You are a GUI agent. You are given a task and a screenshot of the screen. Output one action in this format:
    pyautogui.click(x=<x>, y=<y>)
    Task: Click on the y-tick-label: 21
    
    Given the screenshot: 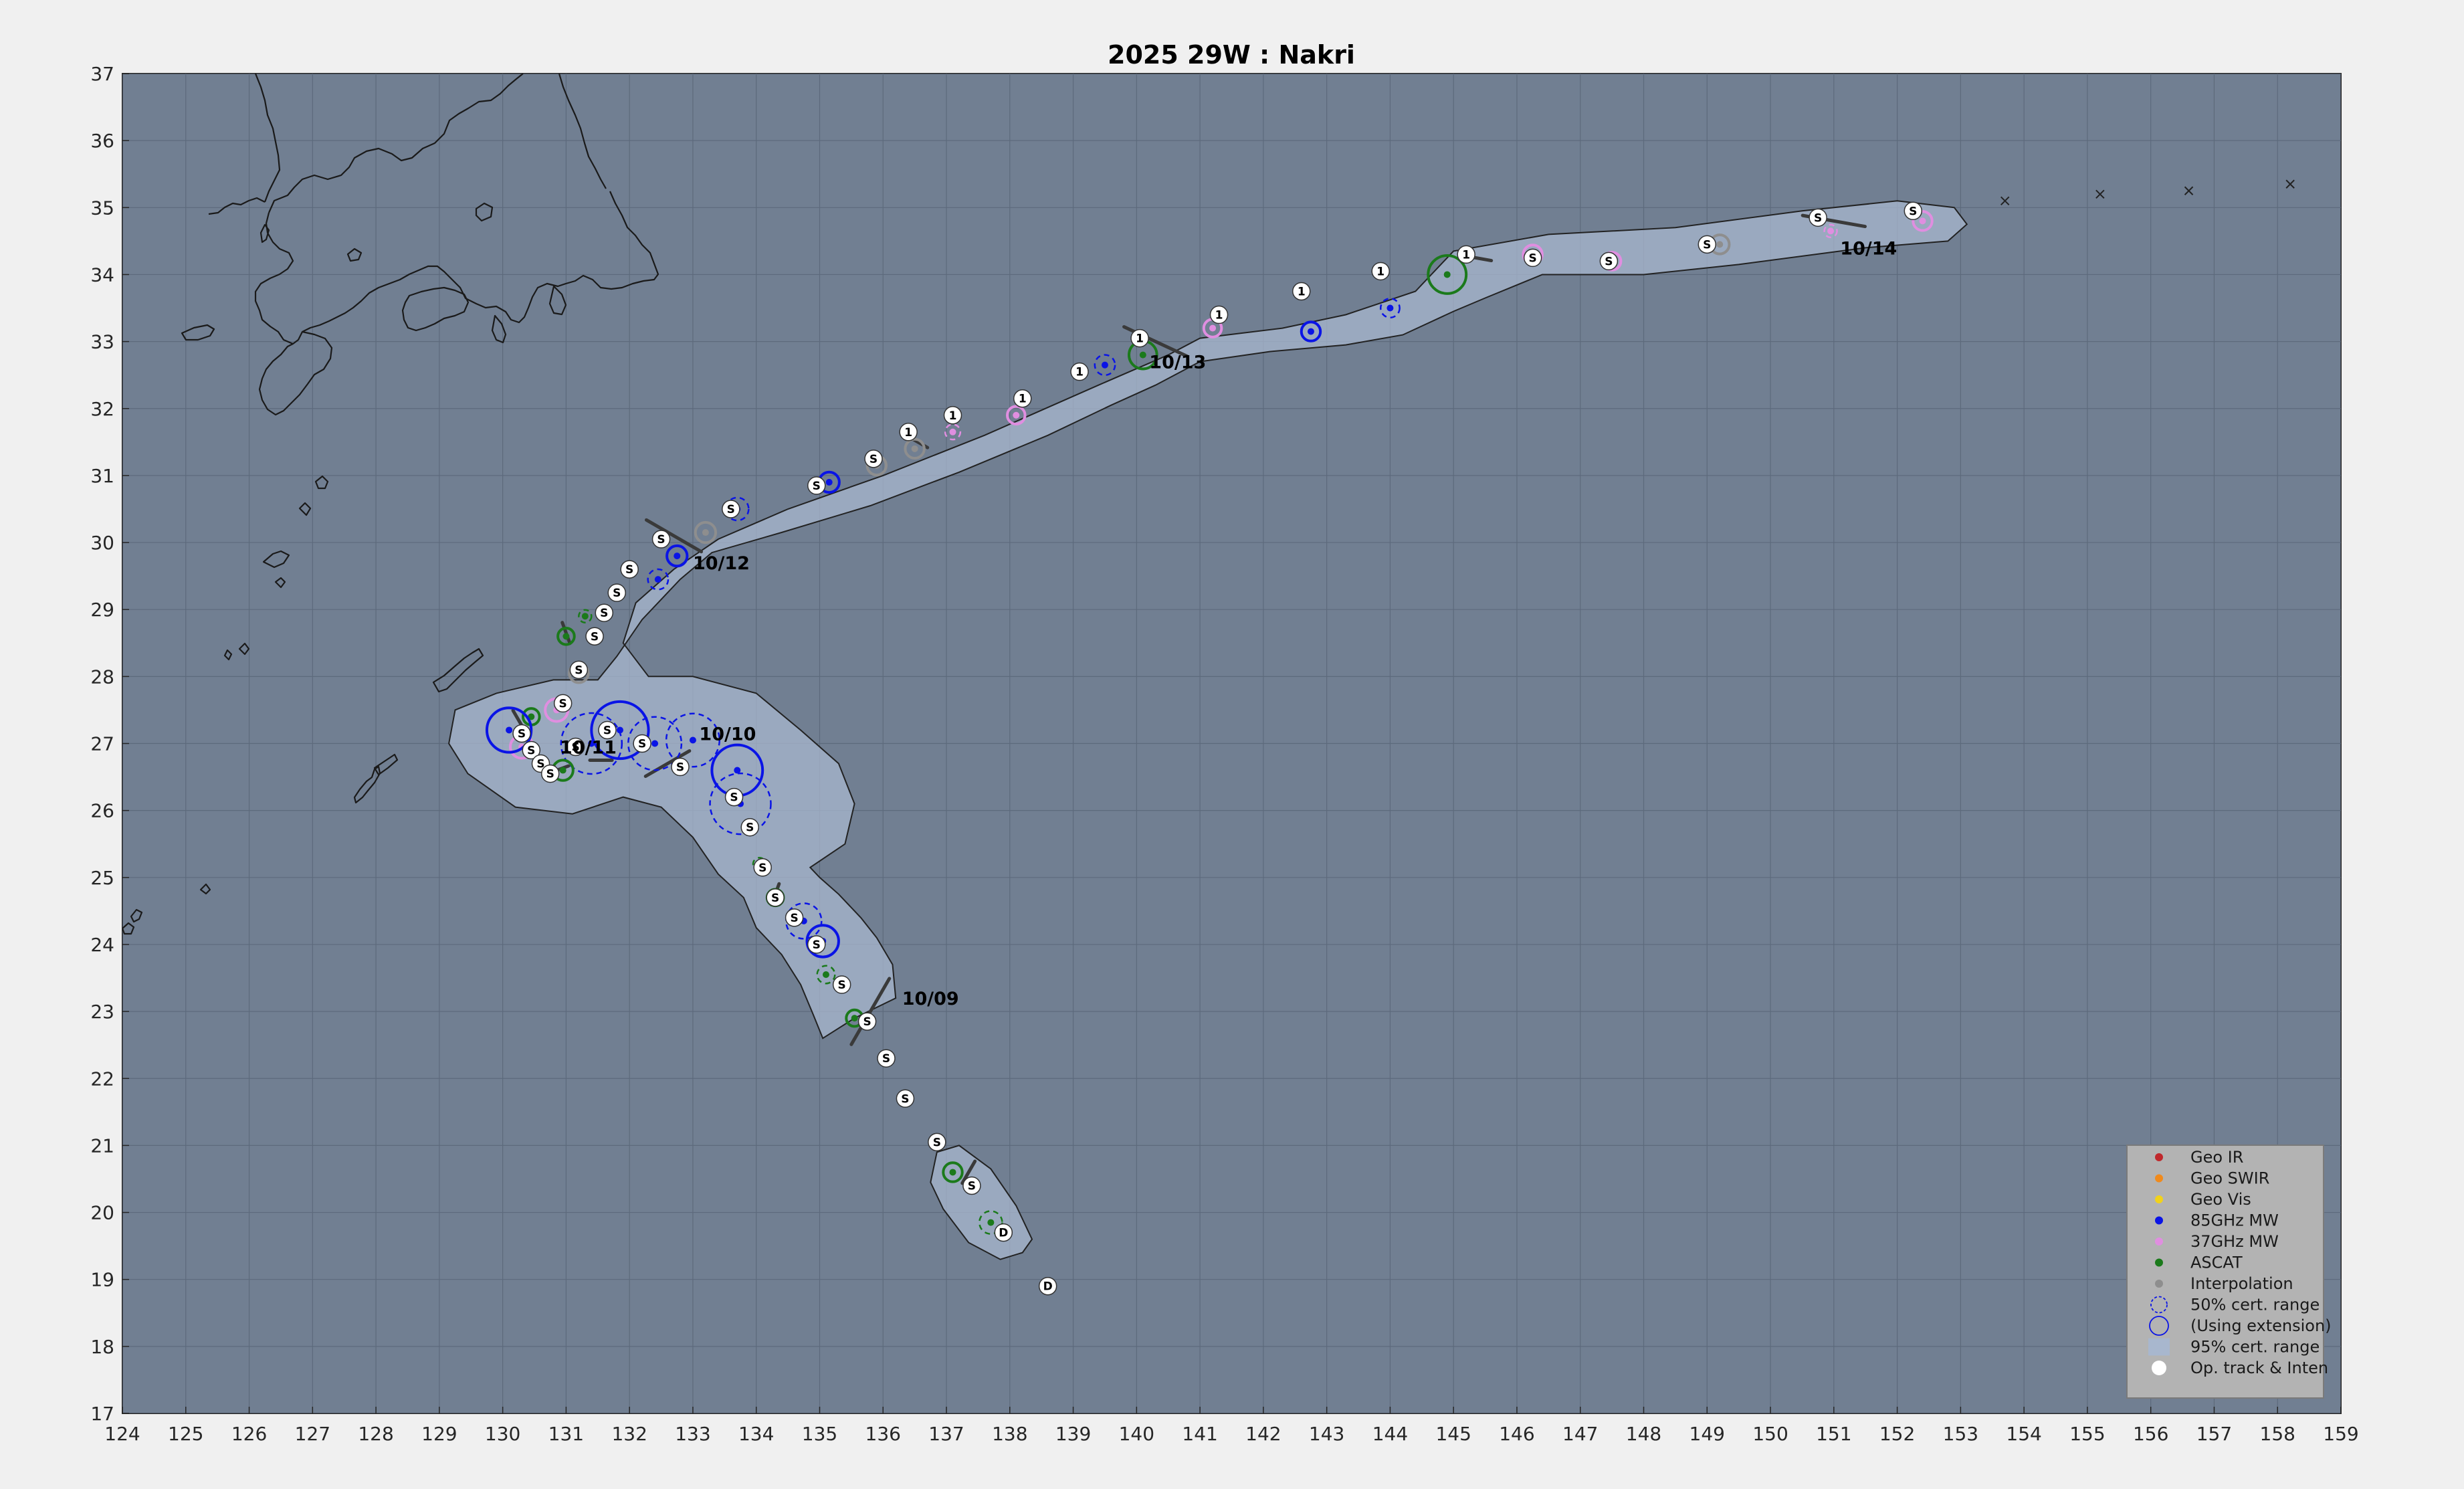 What is the action you would take?
    pyautogui.click(x=102, y=1145)
    